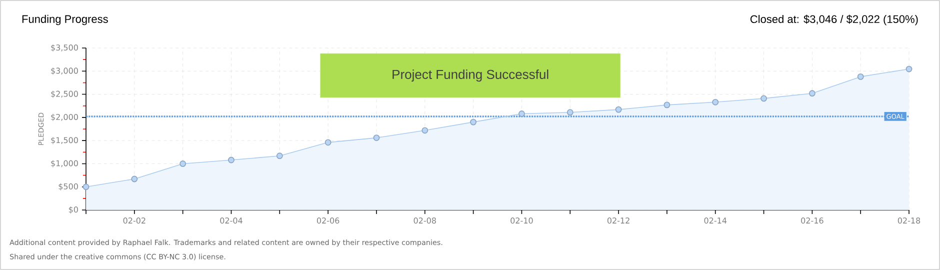  What do you see at coordinates (812, 221) in the screenshot?
I see `x-tick-label: 02-16` at bounding box center [812, 221].